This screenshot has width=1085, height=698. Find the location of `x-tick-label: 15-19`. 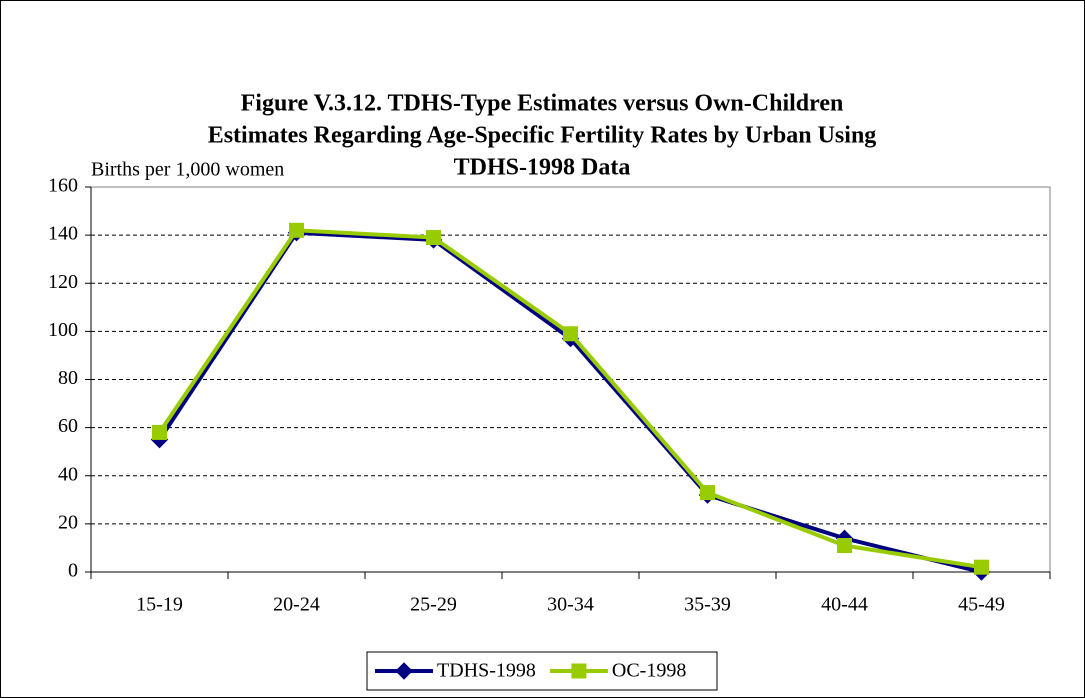

x-tick-label: 15-19 is located at coordinates (159, 605).